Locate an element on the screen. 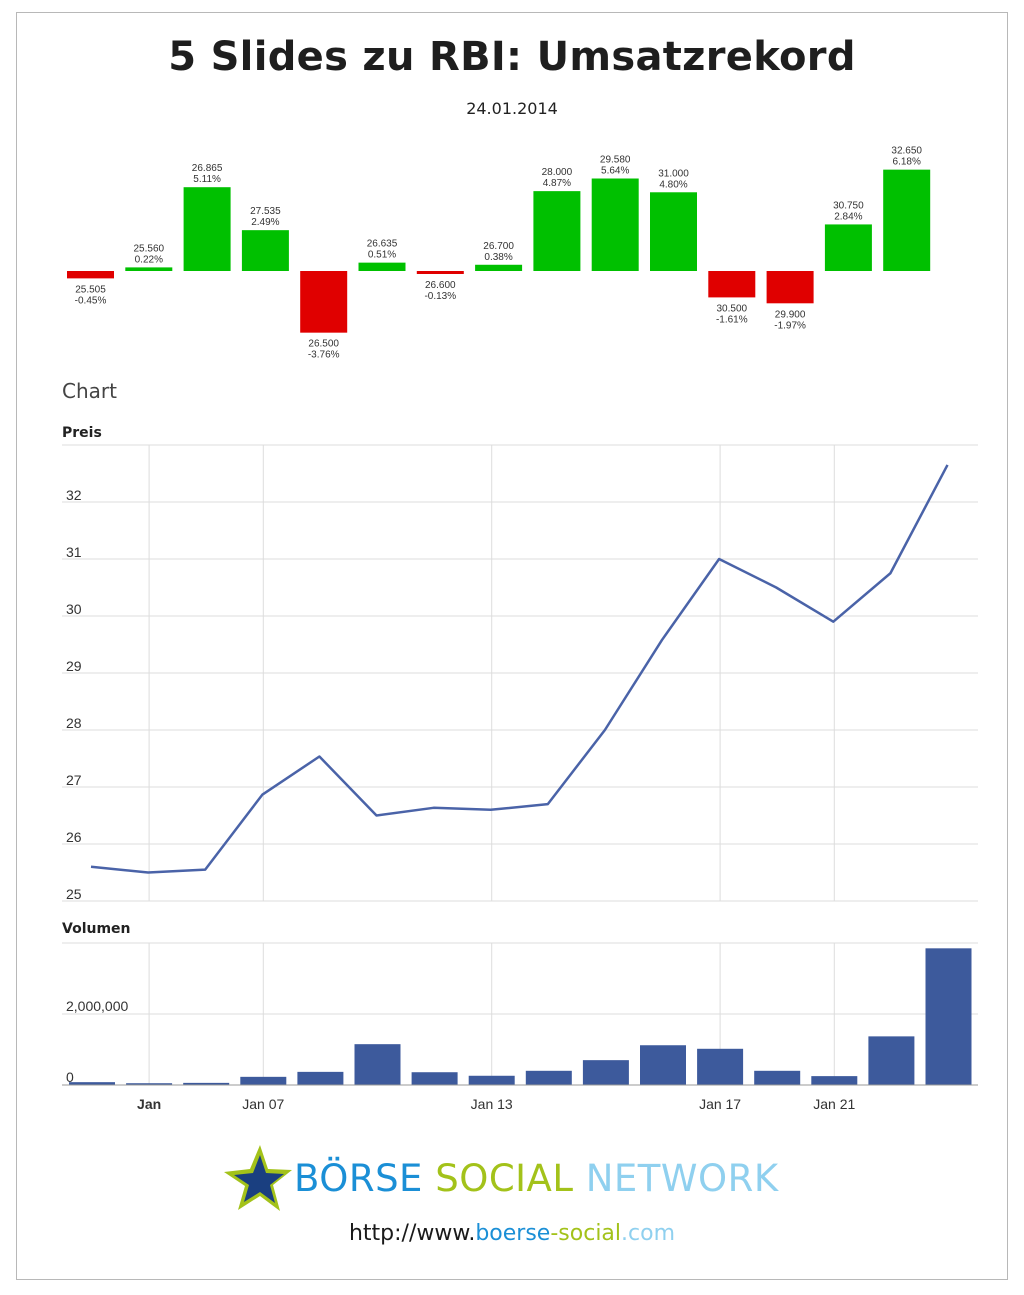  change-pct-label: -1.97% is located at coordinates (790, 325).